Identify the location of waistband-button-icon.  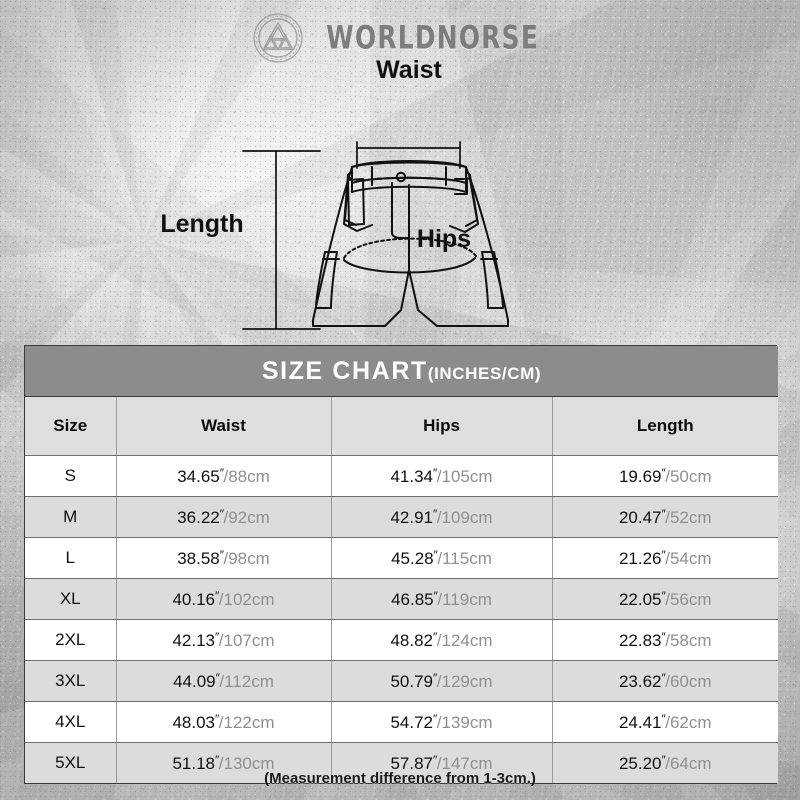
(401, 177).